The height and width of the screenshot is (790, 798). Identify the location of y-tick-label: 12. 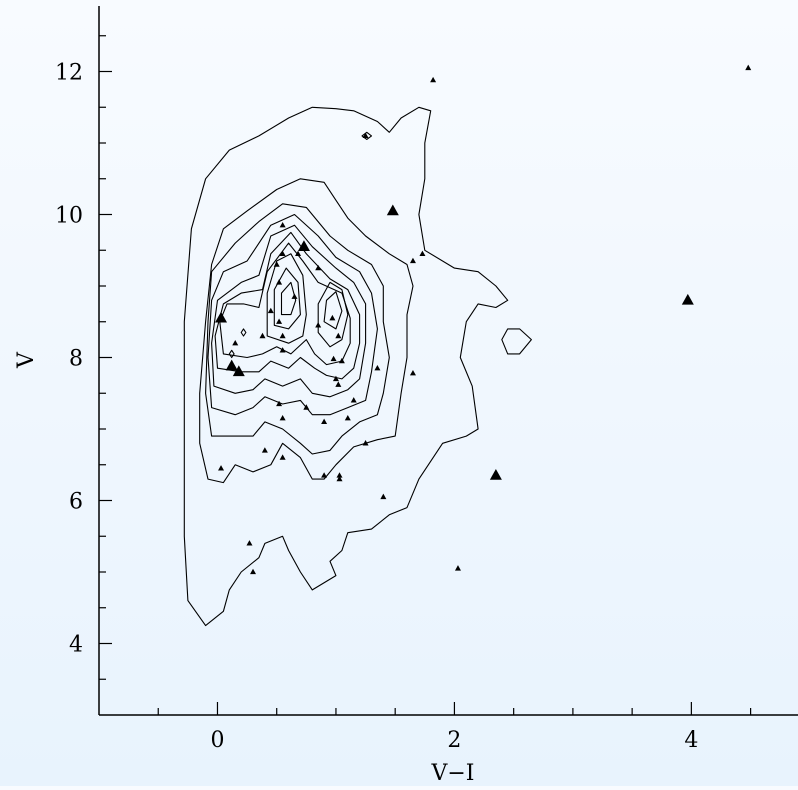
(69, 73).